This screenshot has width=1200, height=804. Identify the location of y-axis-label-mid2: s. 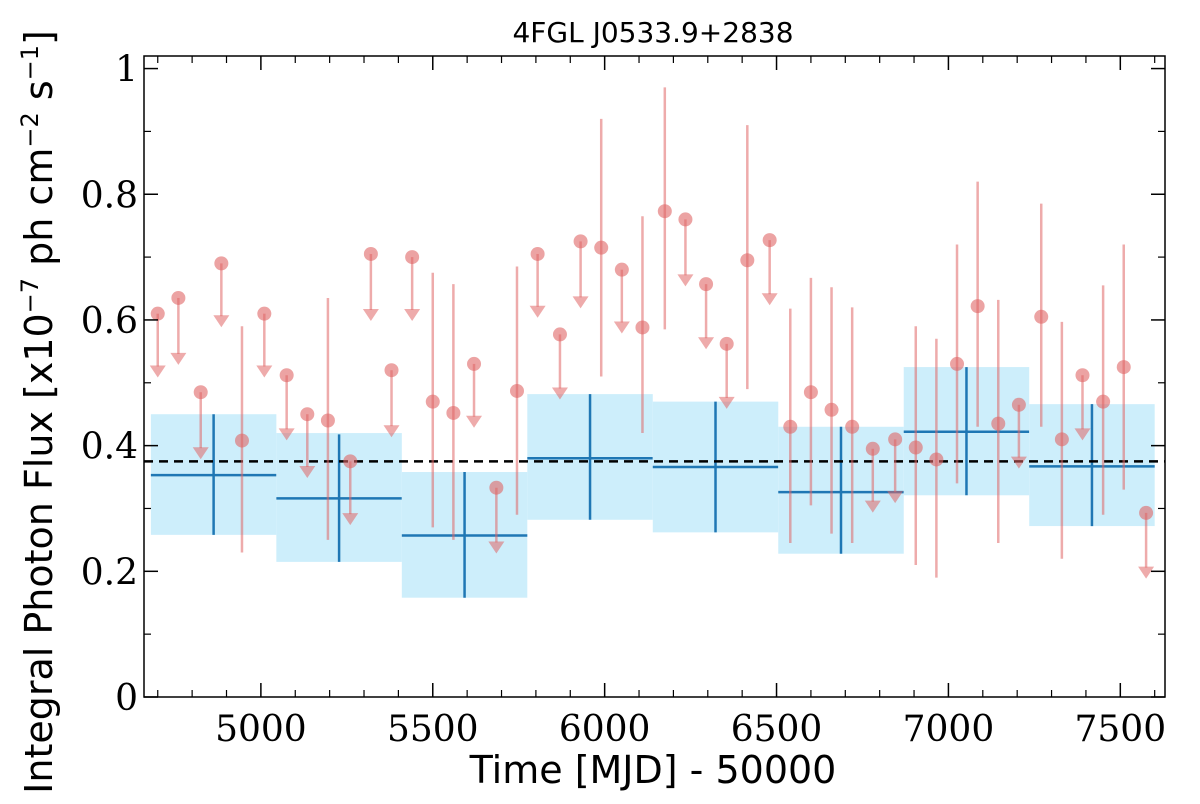
(39, 96).